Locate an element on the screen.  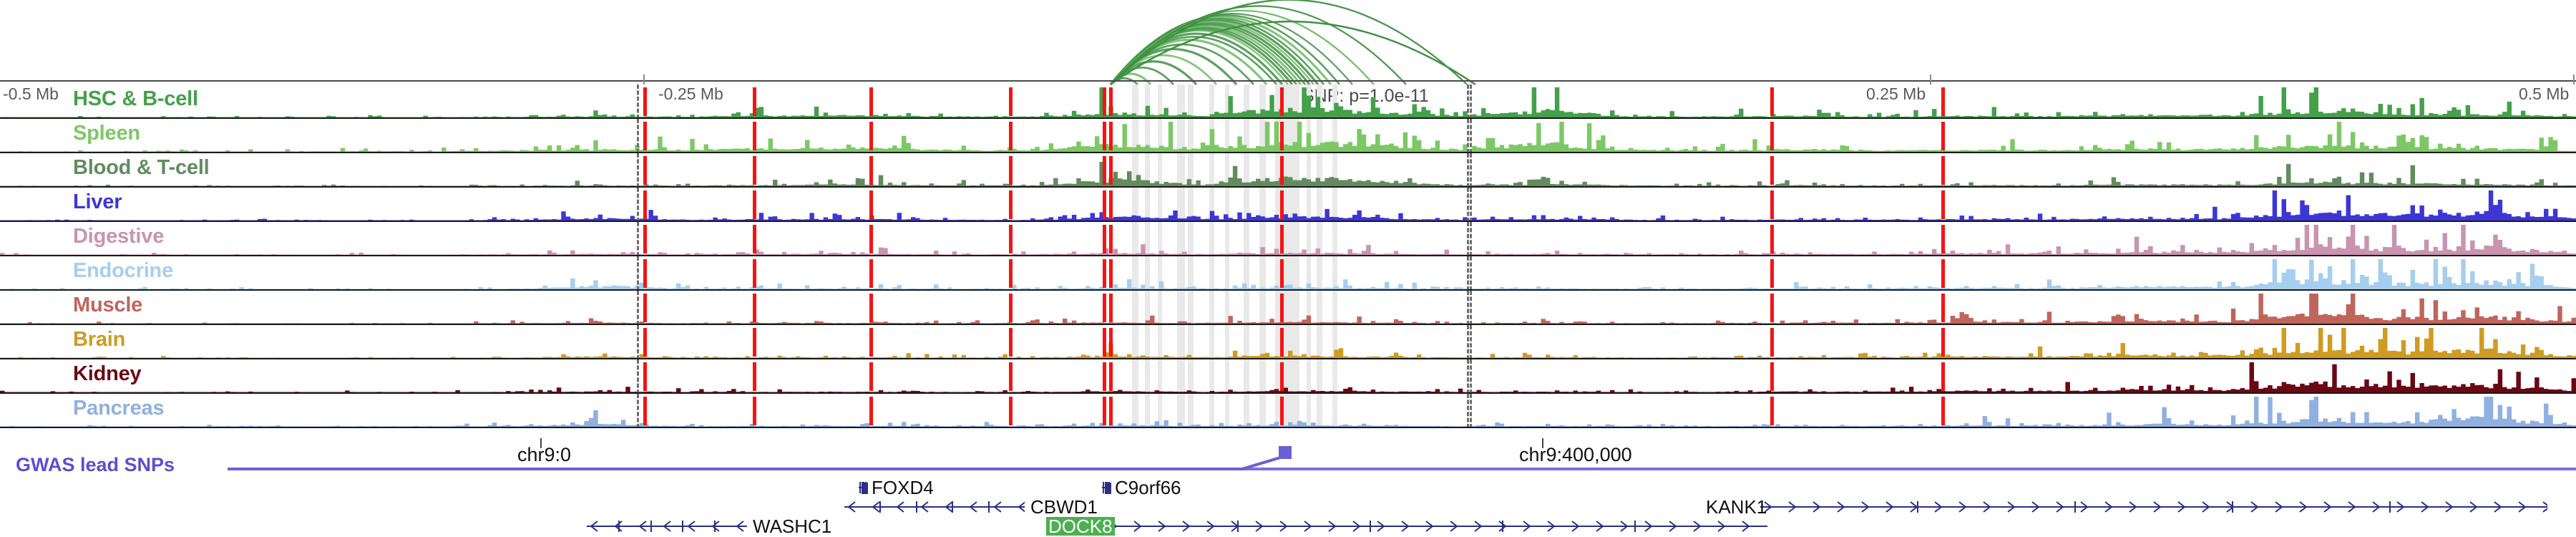
chromatin-loop-arcs is located at coordinates (1292, 43).